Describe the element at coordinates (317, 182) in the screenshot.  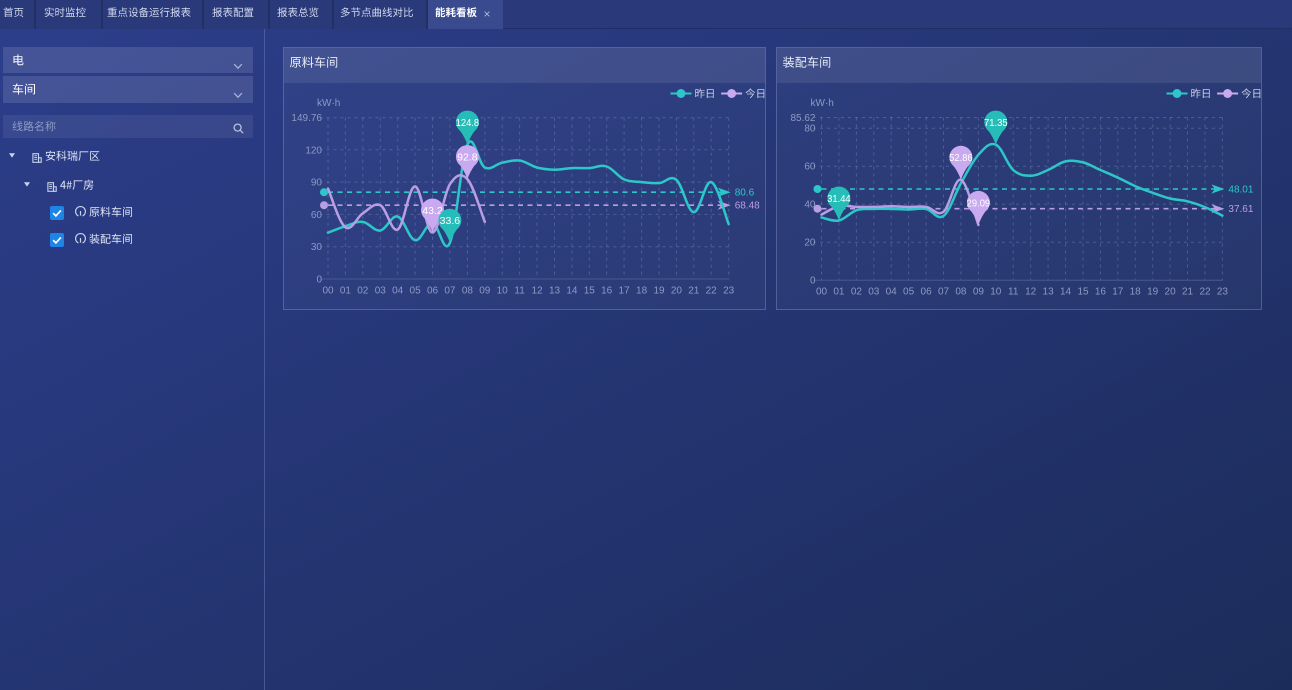
I see `svg-text: 90` at that location.